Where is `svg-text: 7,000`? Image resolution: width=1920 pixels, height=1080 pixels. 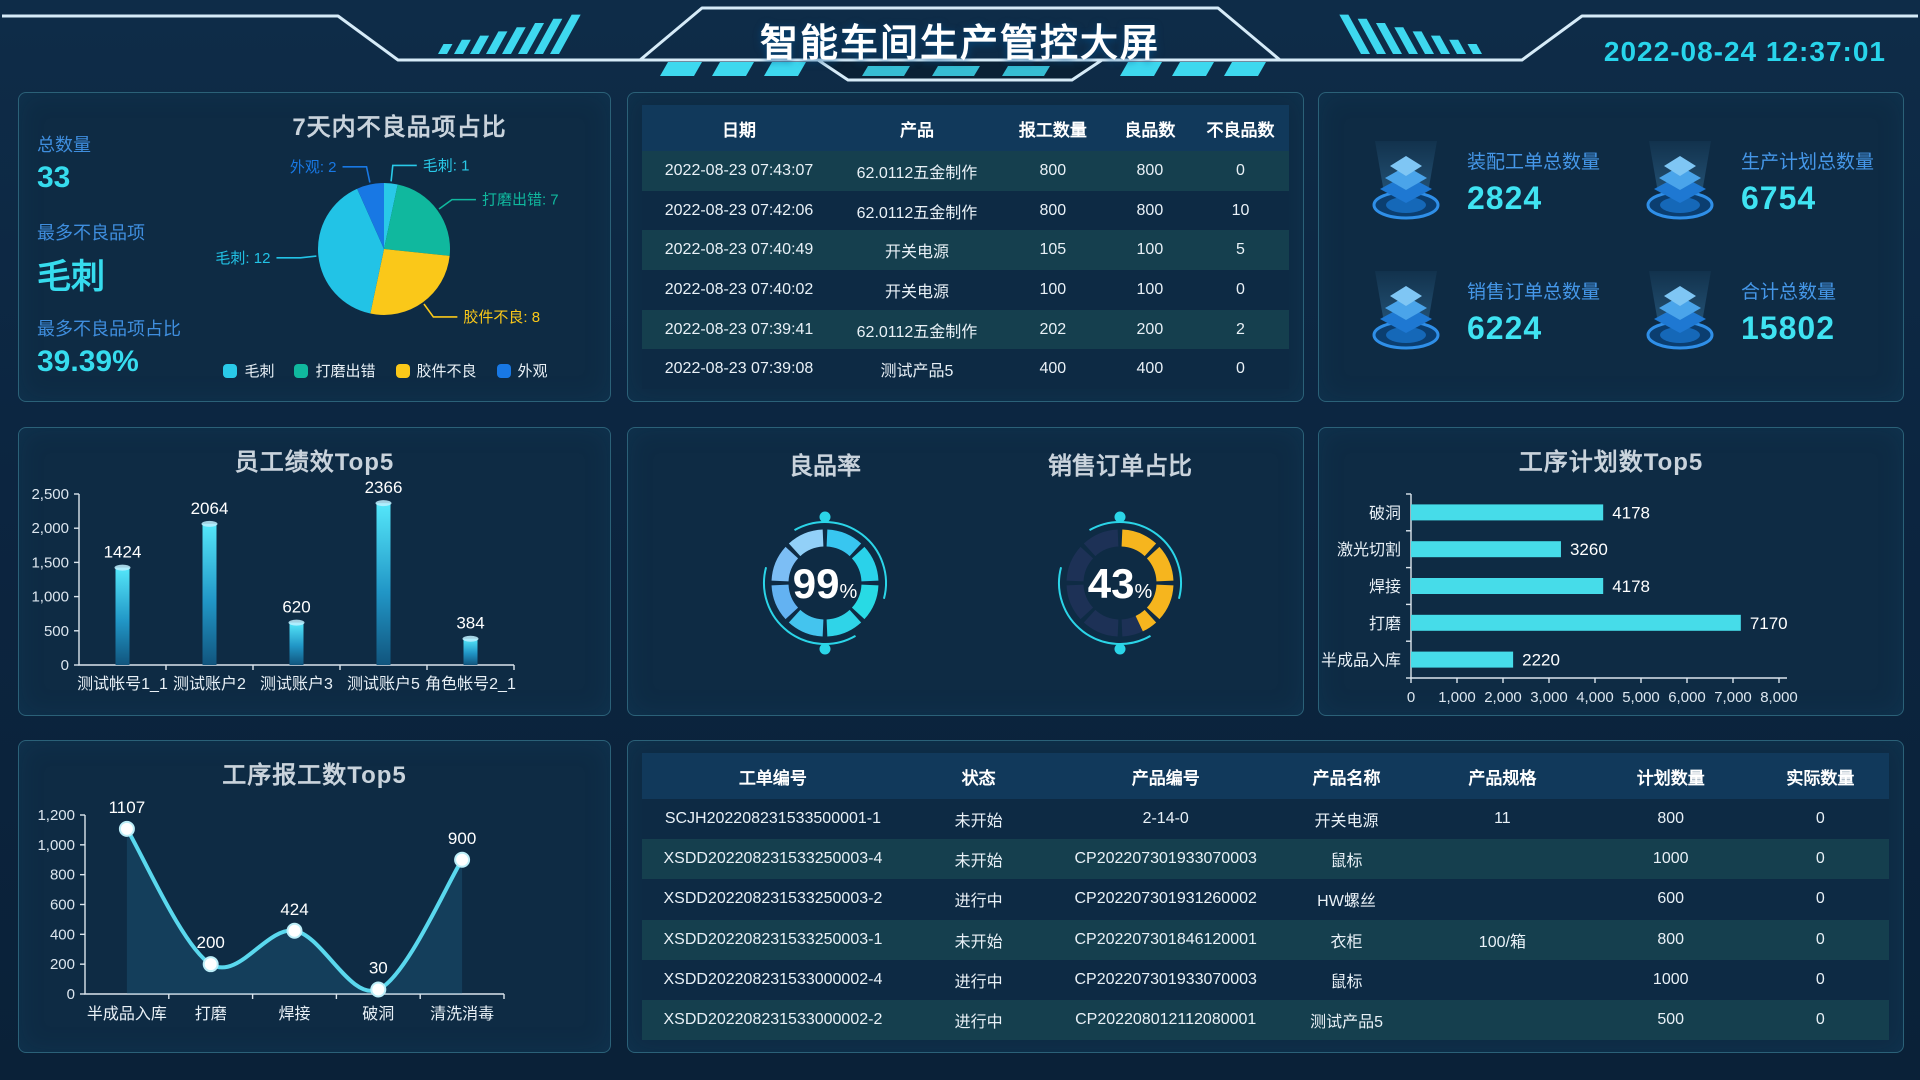 svg-text: 7,000 is located at coordinates (1733, 697).